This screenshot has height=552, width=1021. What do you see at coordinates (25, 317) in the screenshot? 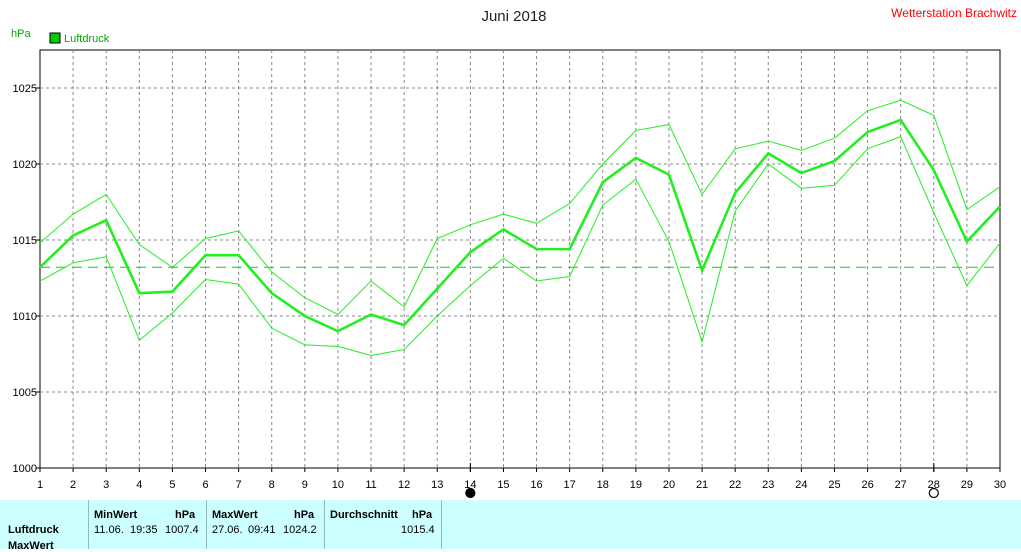
I see `y-tick-label: 1010` at bounding box center [25, 317].